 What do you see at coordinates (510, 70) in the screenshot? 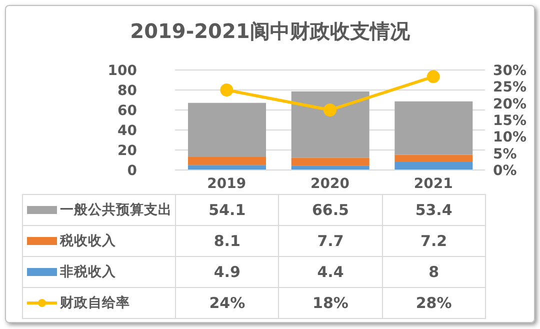
I see `y2-tick-label: 30%` at bounding box center [510, 70].